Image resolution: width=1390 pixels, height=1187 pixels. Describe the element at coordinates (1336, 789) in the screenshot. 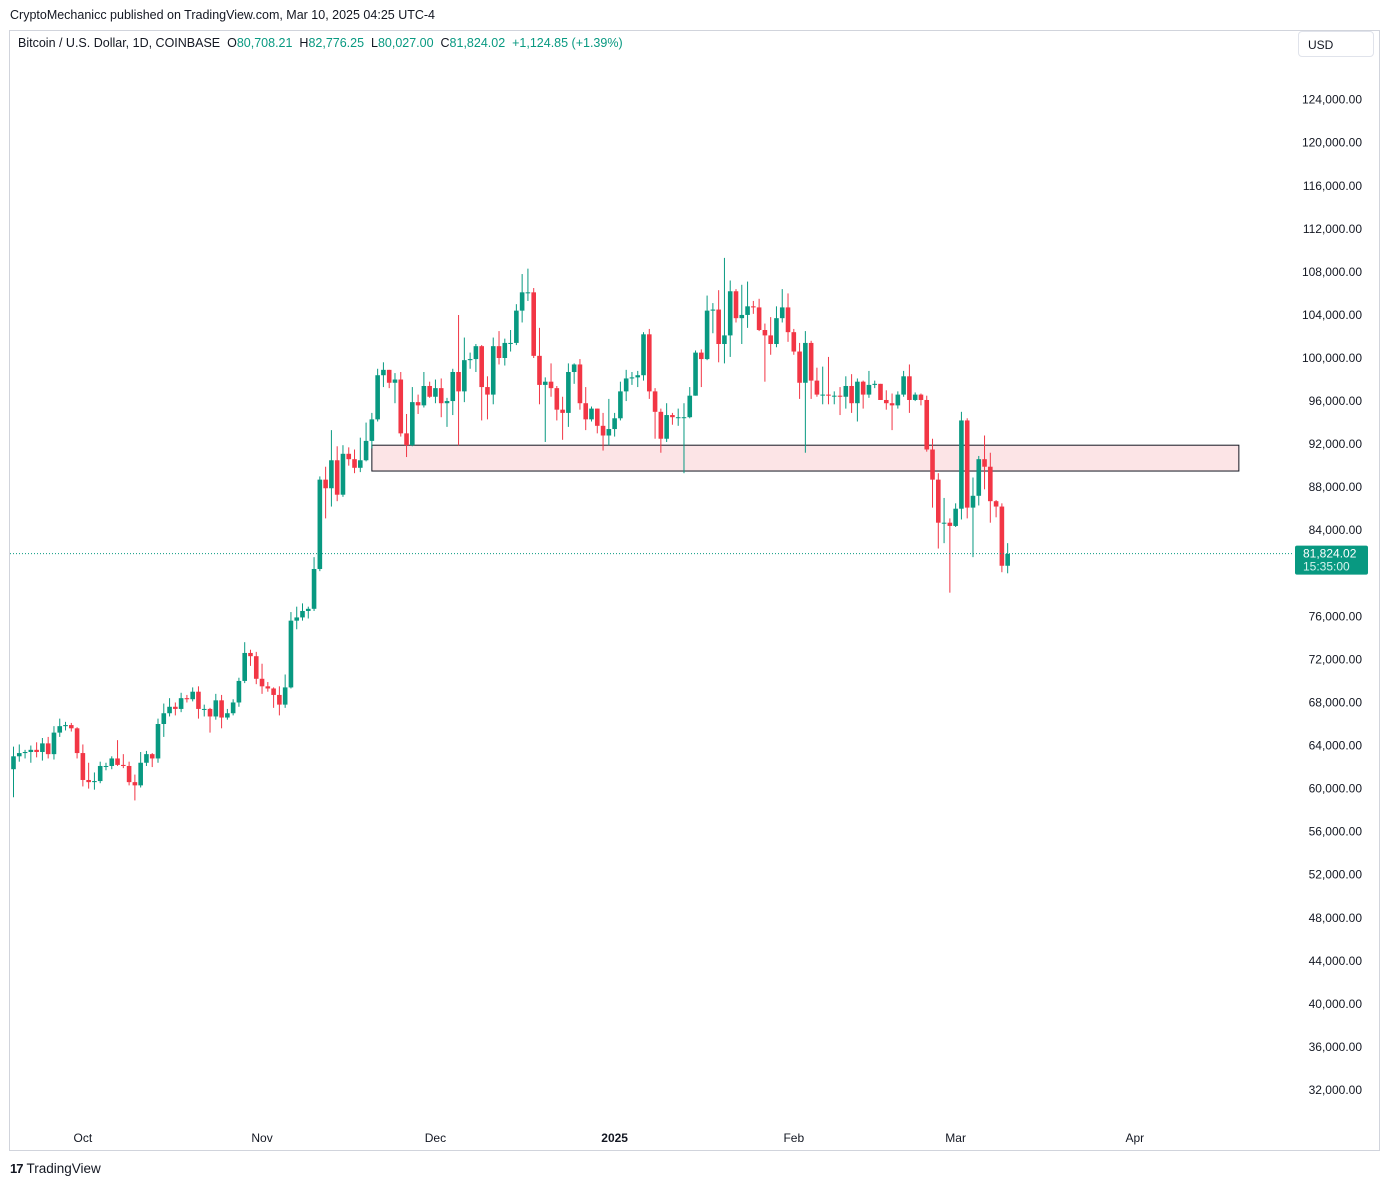

I see `y-tick-label: 60,000.00` at that location.